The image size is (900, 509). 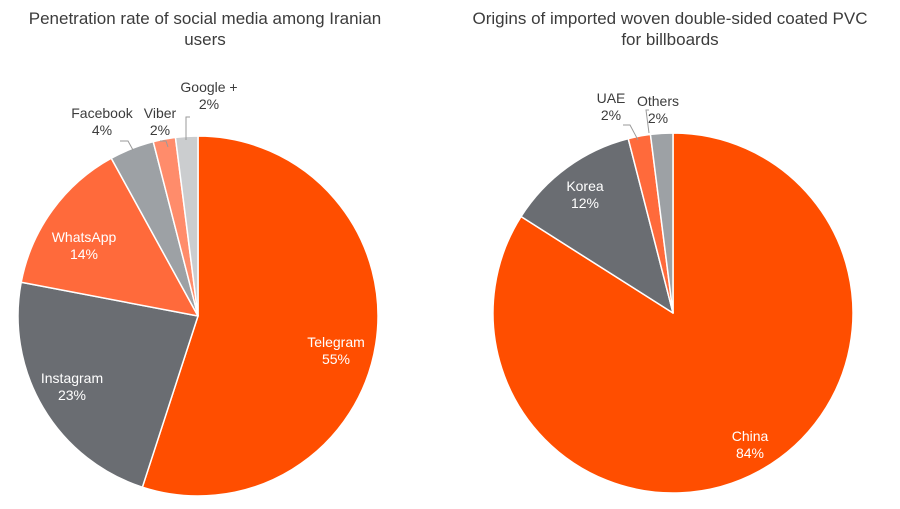 I want to click on left-slice-label-google: Google +, so click(x=208, y=87).